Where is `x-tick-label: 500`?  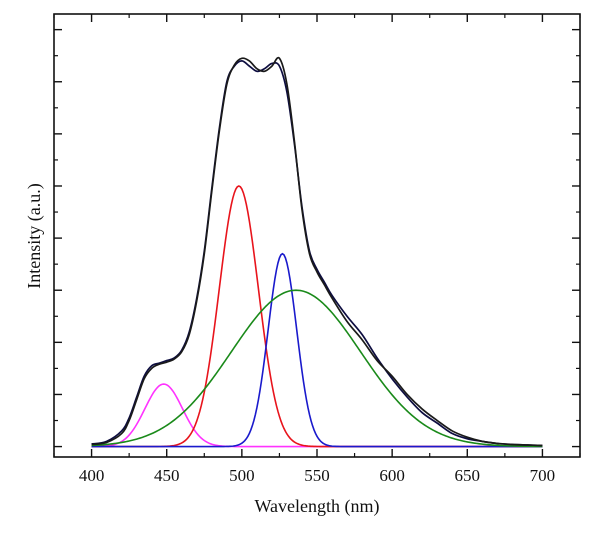 x-tick-label: 500 is located at coordinates (242, 475).